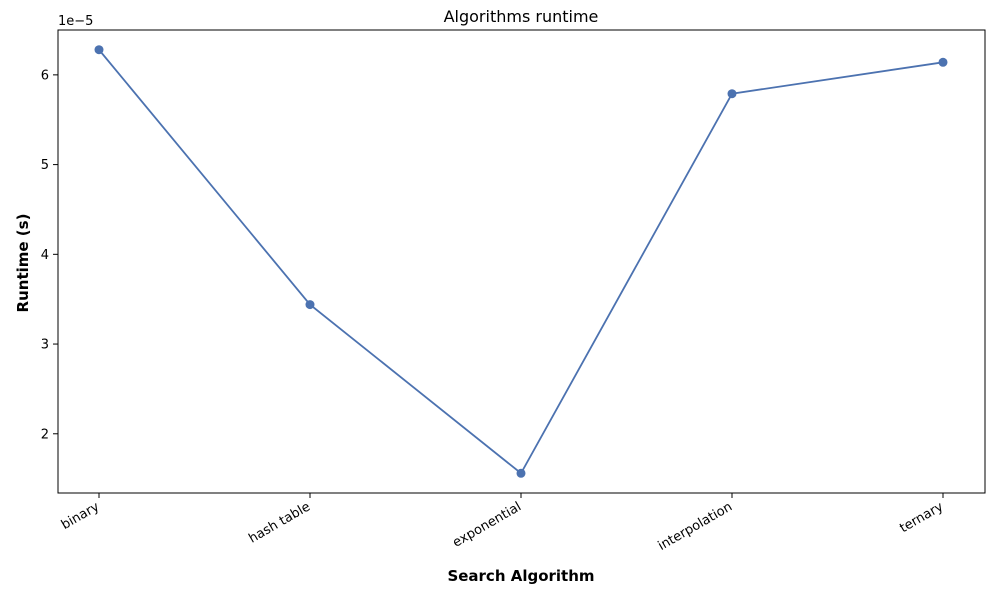 This screenshot has height=600, width=1000. Describe the element at coordinates (45, 75) in the screenshot. I see `y-tick-label: 6` at that location.